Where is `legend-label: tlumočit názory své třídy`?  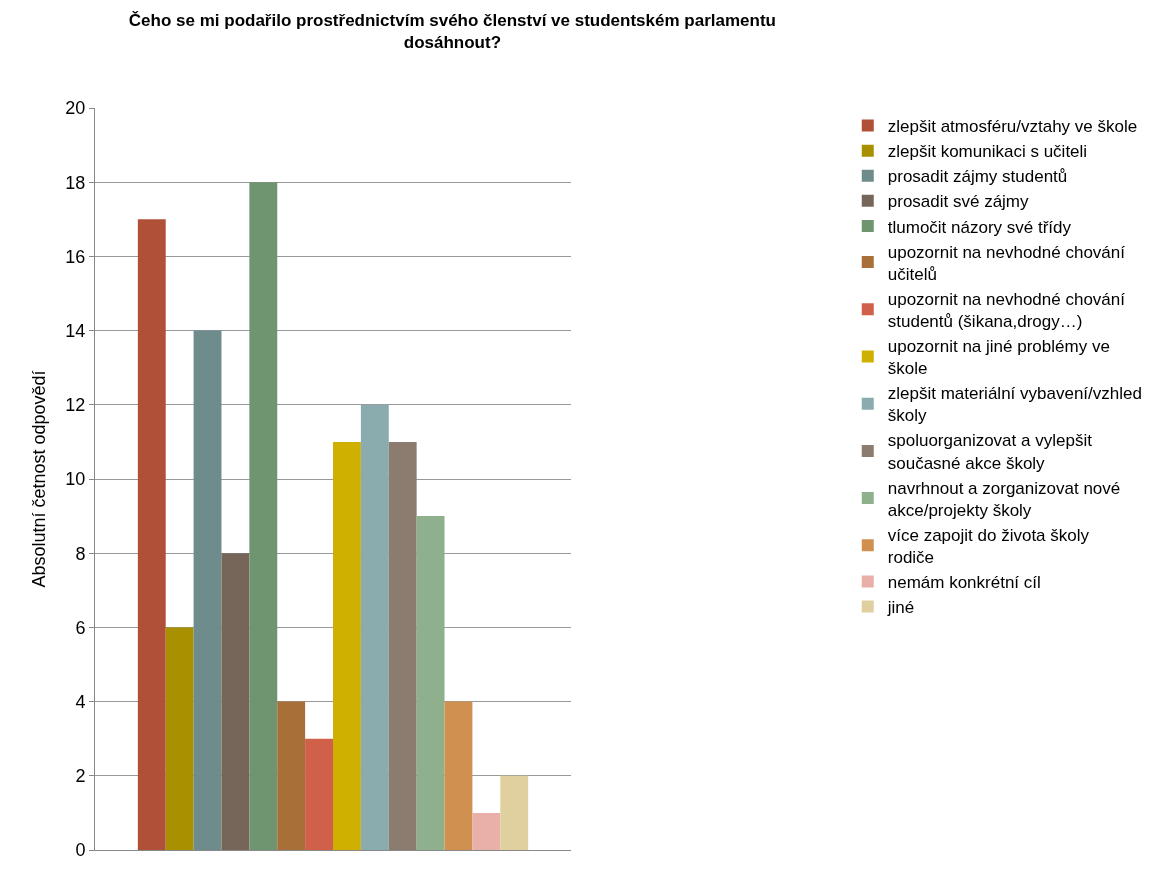
legend-label: tlumočit názory své třídy is located at coordinates (979, 227).